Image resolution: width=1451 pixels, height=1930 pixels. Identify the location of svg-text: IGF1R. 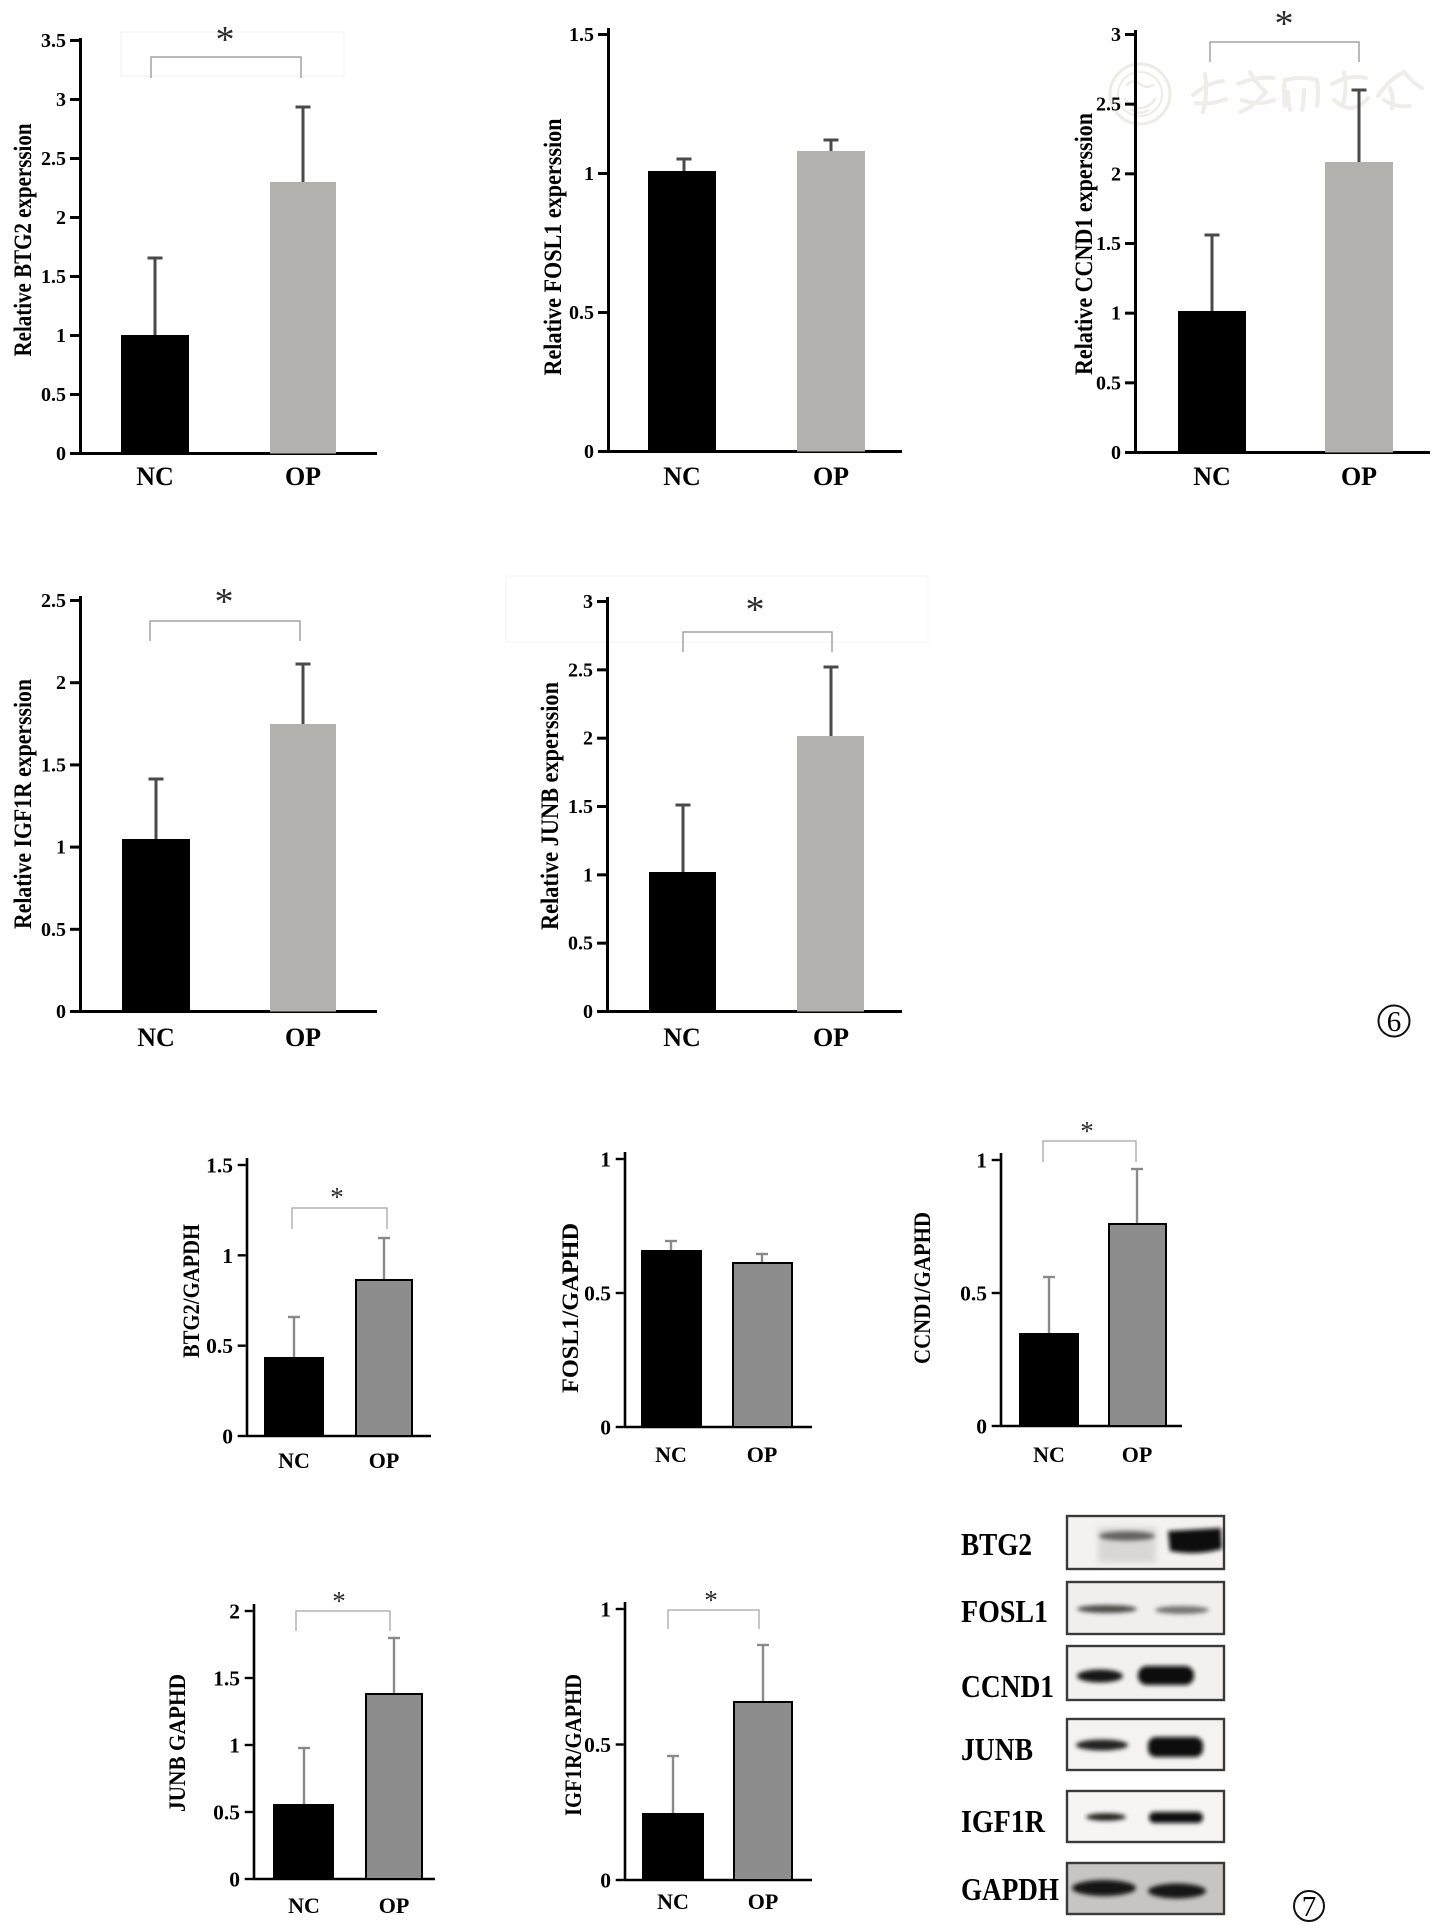
(1003, 1821).